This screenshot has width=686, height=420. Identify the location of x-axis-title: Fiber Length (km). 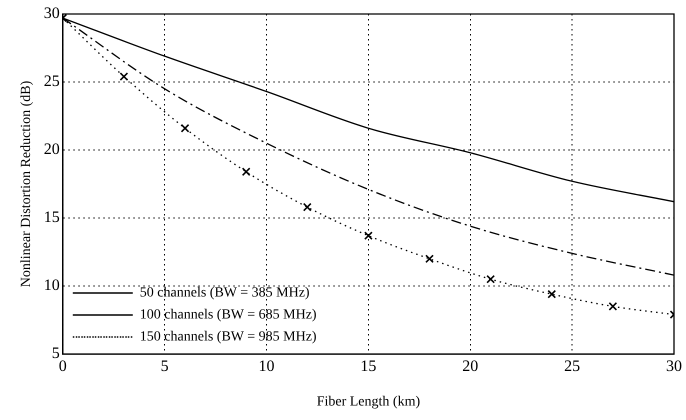
(368, 402).